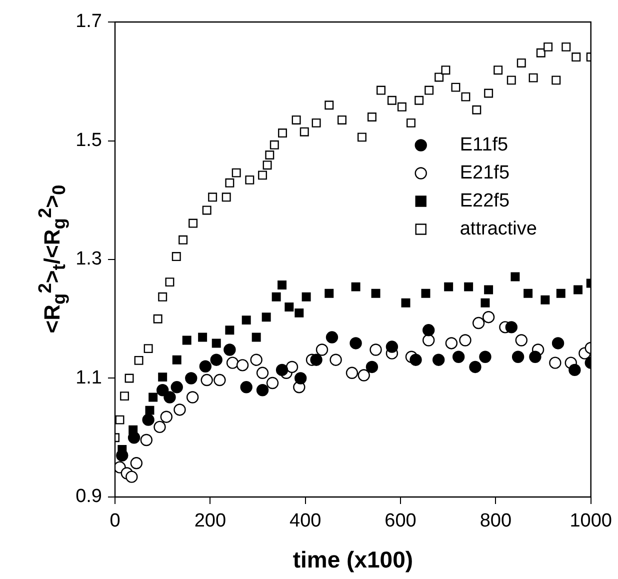 The image size is (618, 579). I want to click on y-tick-label: 1.3, so click(89, 259).